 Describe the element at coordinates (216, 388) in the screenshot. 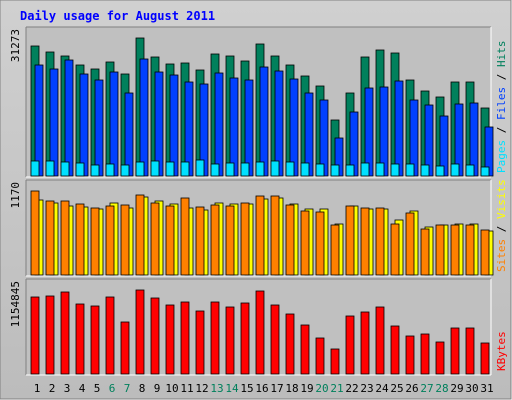

I see `x-tick-label-13: 13` at that location.